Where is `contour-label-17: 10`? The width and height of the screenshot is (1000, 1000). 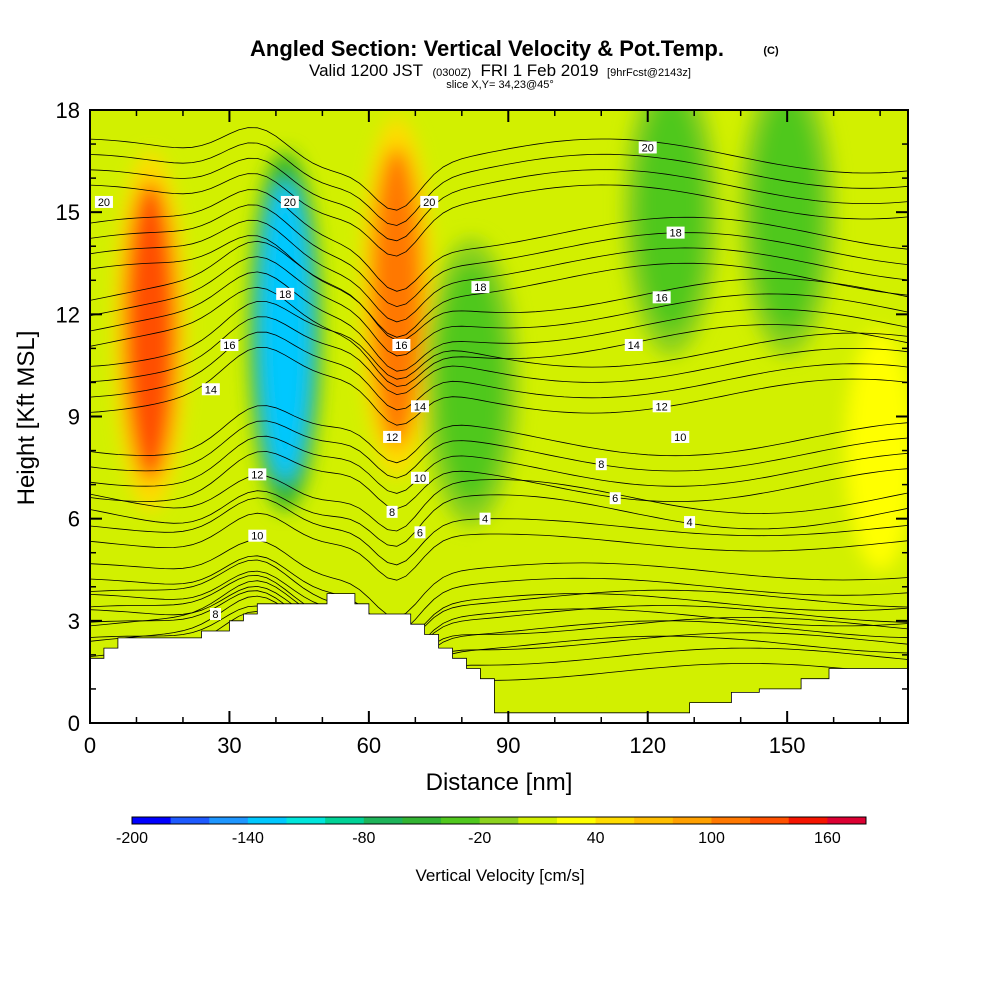 contour-label-17: 10 is located at coordinates (420, 479).